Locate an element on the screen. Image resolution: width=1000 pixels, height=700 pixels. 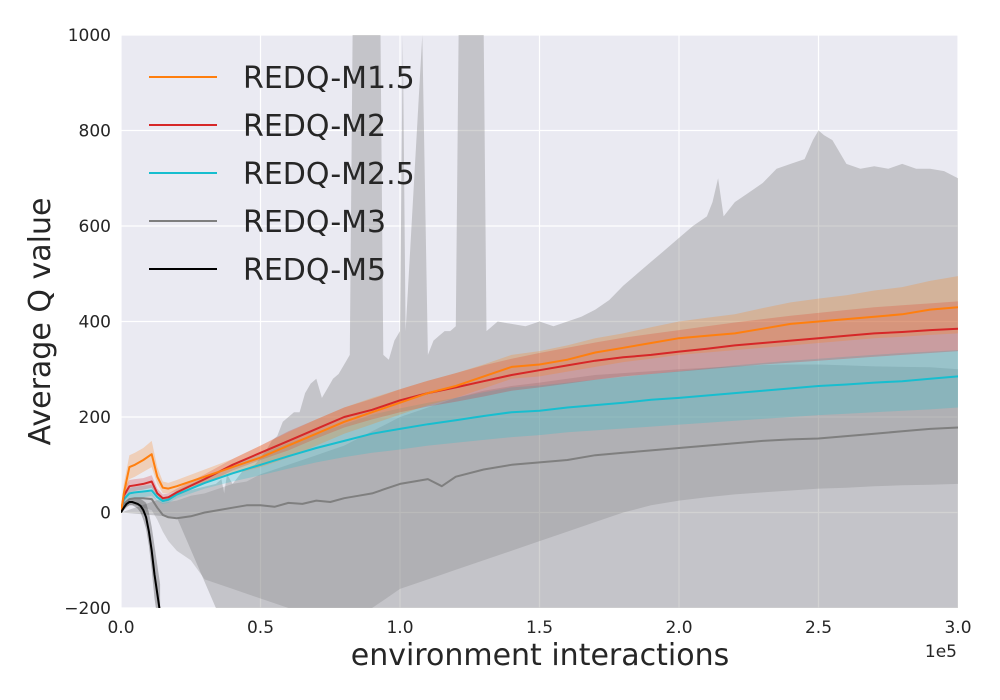
x-tick-labels: 0.0 0.5 1.0 1.5 2.0 2.5 3.0 is located at coordinates (539, 628).